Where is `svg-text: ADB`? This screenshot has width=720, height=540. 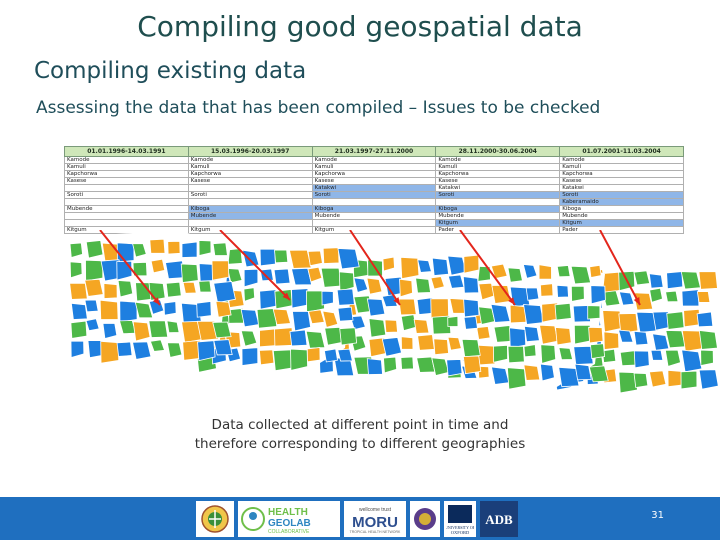 svg-text: ADB is located at coordinates (499, 519).